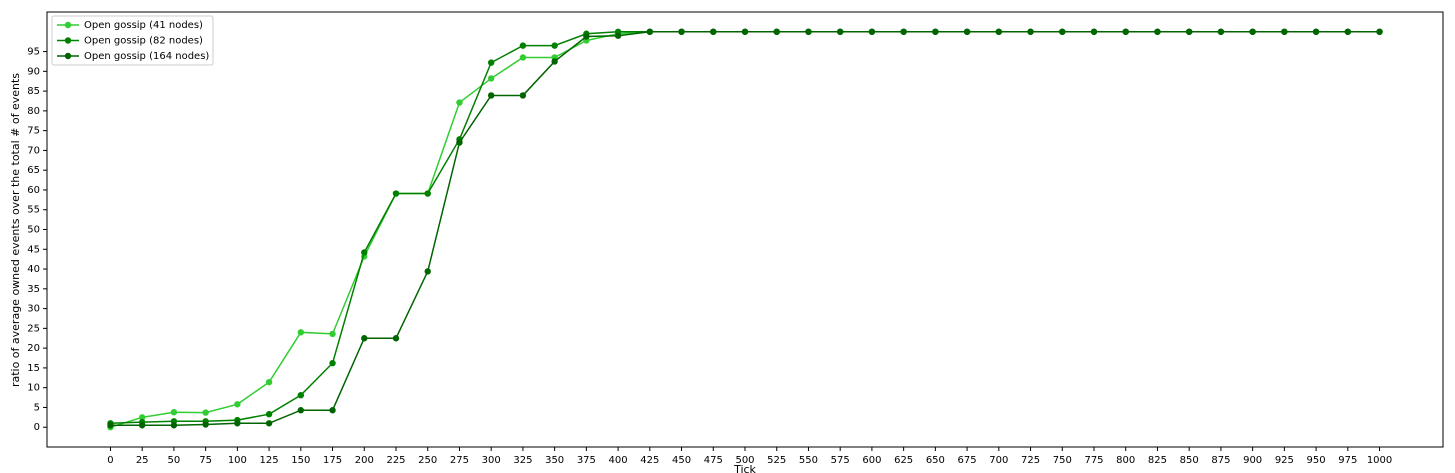 Image resolution: width=1455 pixels, height=473 pixels. Describe the element at coordinates (33, 249) in the screenshot. I see `y-tick-label: 45` at that location.